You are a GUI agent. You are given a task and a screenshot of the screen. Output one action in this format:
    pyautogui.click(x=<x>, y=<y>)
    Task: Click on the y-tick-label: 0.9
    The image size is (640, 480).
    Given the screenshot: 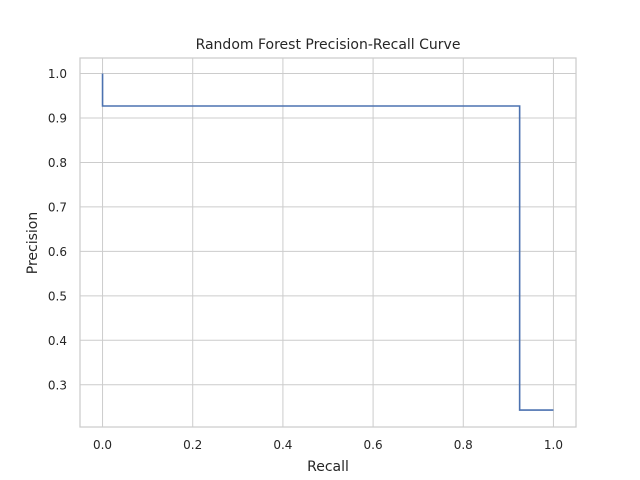 What is the action you would take?
    pyautogui.click(x=57, y=119)
    